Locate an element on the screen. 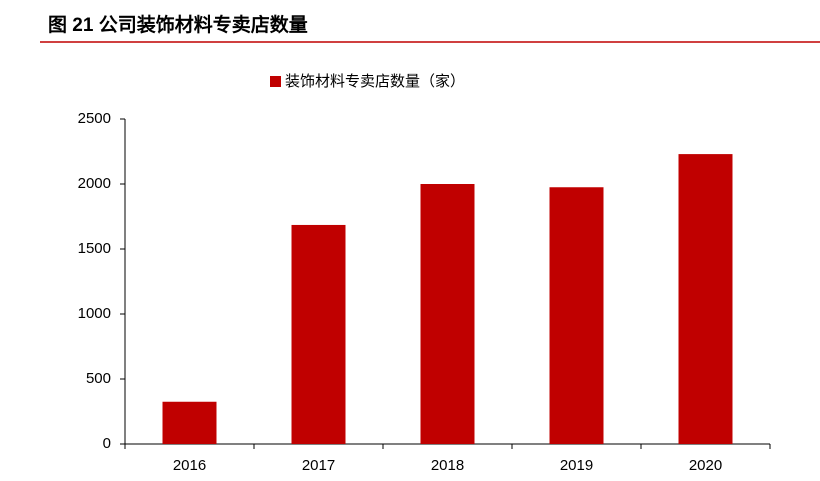 The width and height of the screenshot is (820, 481). legend-label: 装饰材料专卖店数量（家） is located at coordinates (375, 81).